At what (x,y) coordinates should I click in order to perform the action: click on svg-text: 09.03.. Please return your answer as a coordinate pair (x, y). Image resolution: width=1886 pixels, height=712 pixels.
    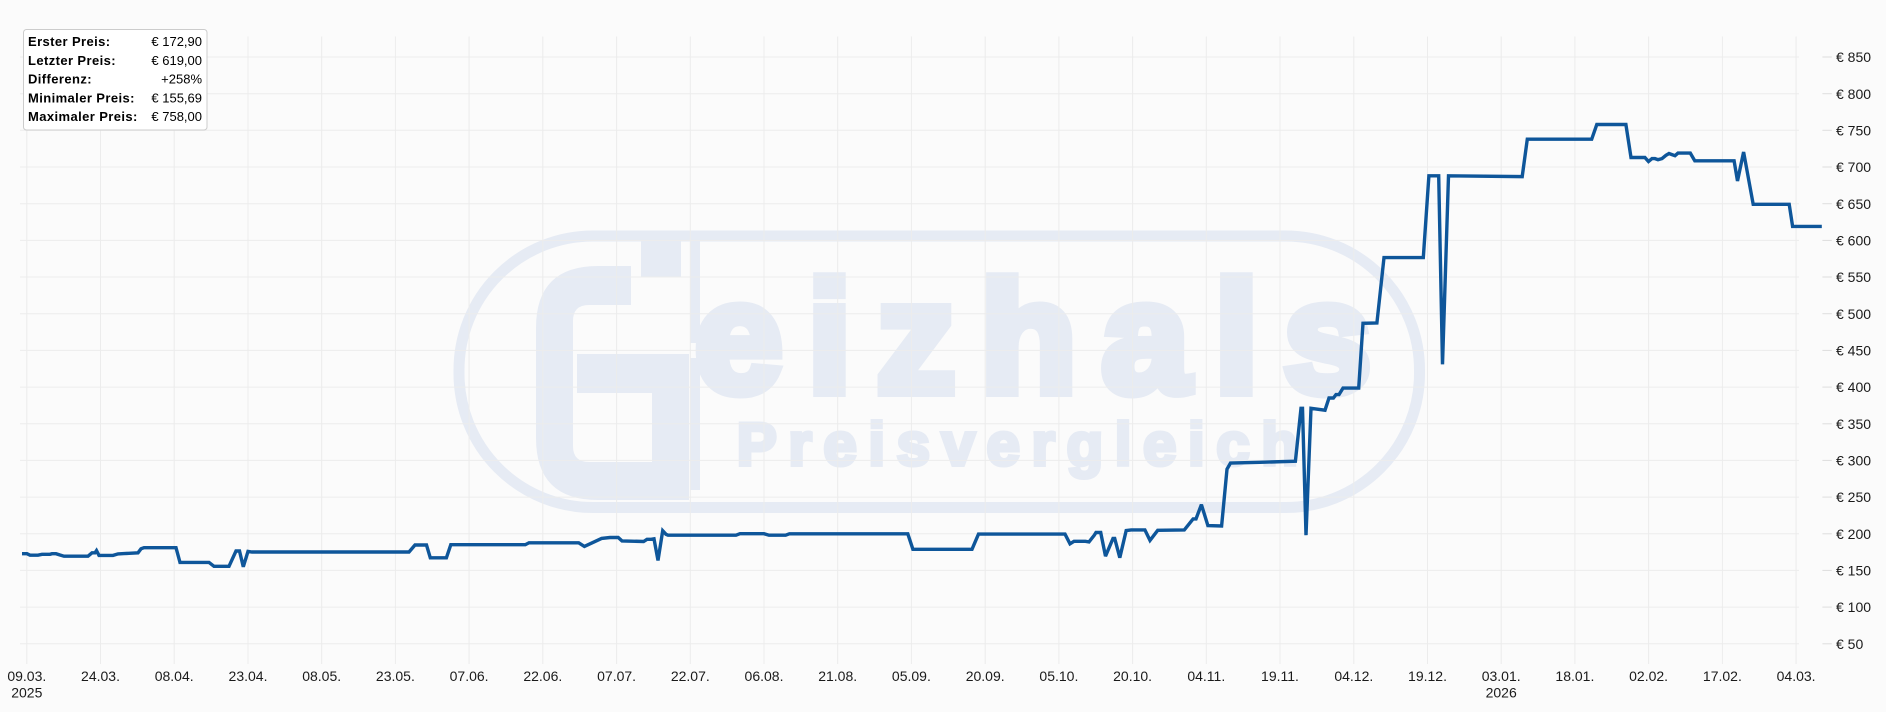
    Looking at the image, I should click on (26, 676).